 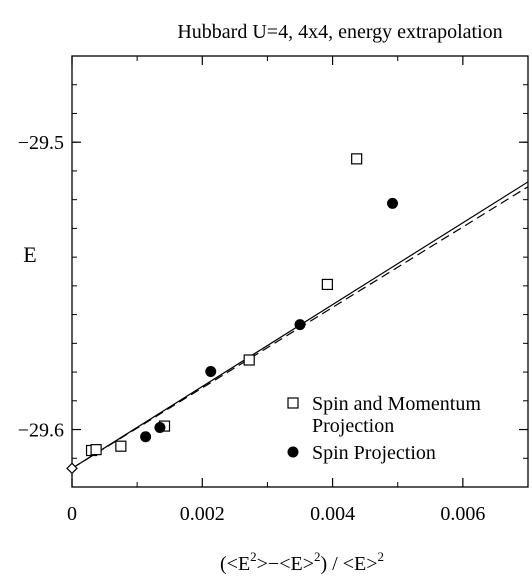 I want to click on extrapolated-point, so click(x=72, y=468).